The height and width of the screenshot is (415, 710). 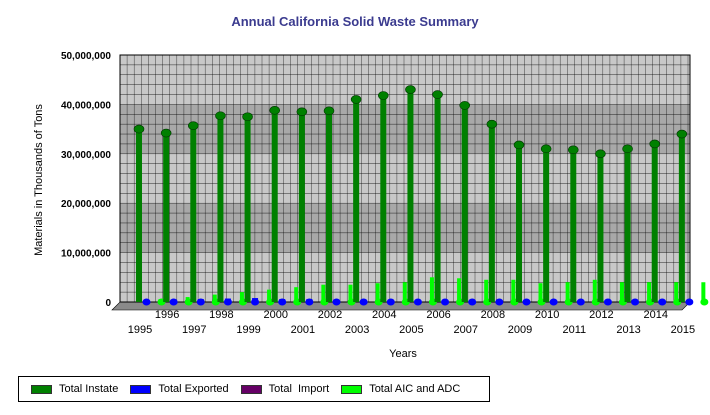 I want to click on x-tick-label: 2012, so click(x=601, y=315).